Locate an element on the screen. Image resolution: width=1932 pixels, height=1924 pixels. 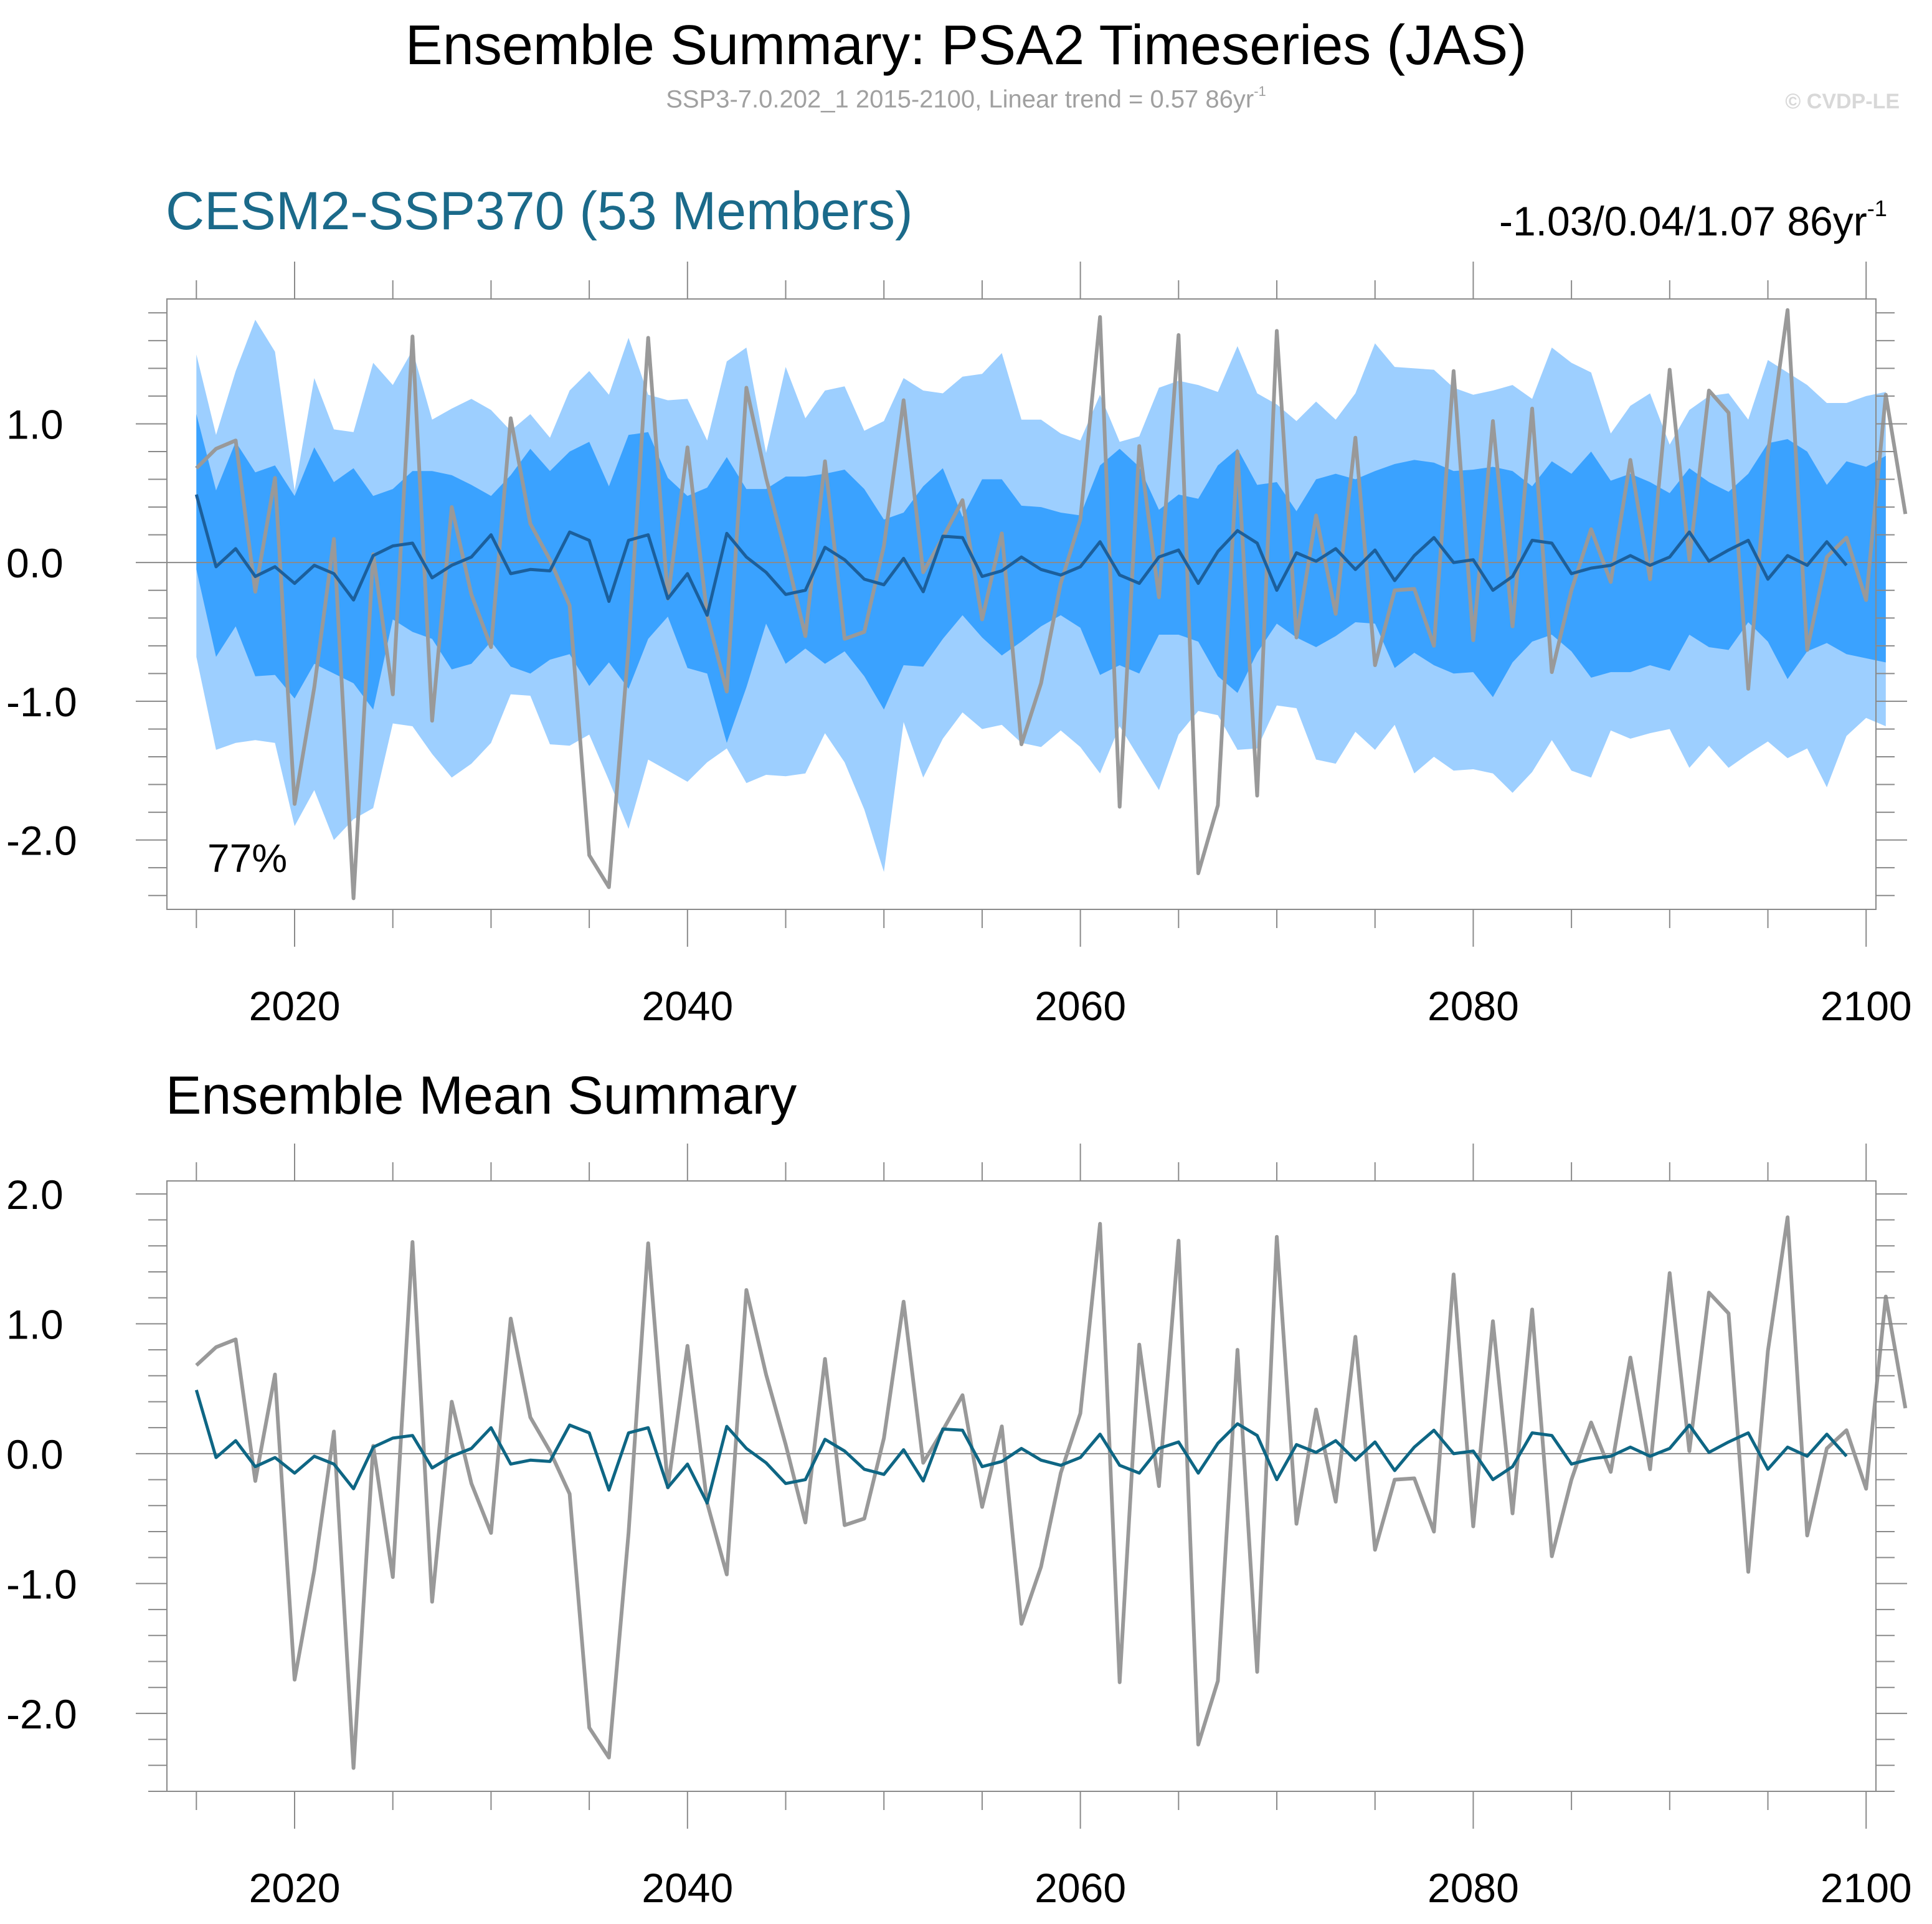
main-title: Ensemble Summary: PSA2 Timeseries (JAS) is located at coordinates (966, 45).